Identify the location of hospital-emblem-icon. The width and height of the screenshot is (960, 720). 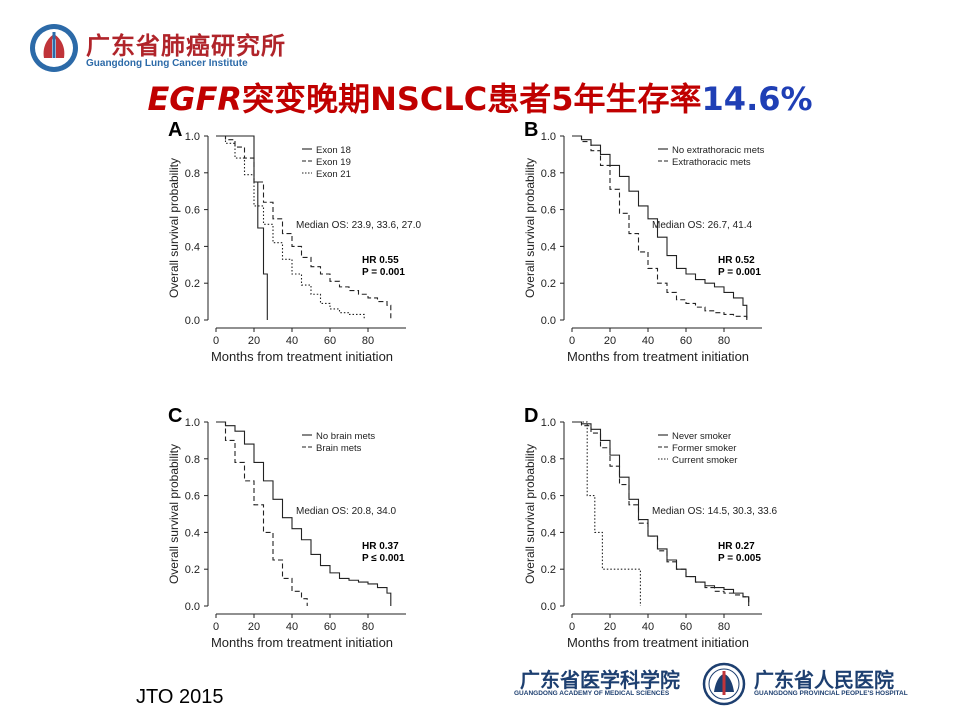
(724, 684).